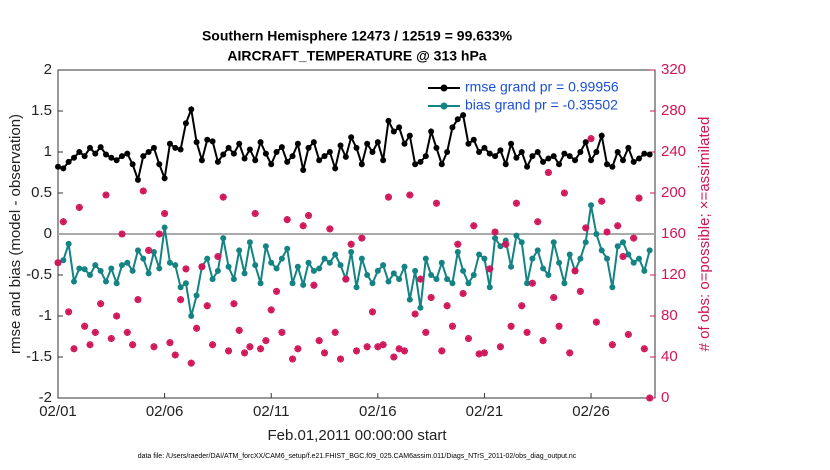 The image size is (830, 470). I want to click on legend-marker, so click(444, 106).